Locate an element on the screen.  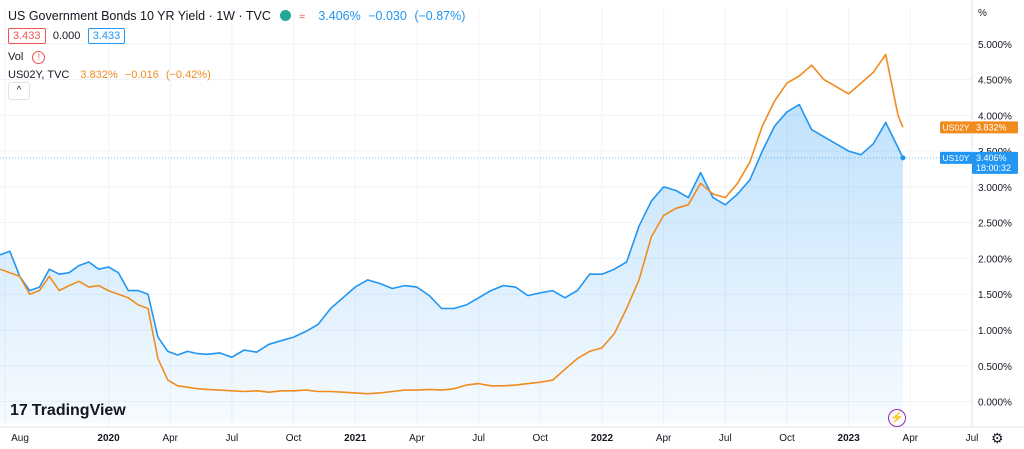
y-tick-label: 5.000% is located at coordinates (995, 45).